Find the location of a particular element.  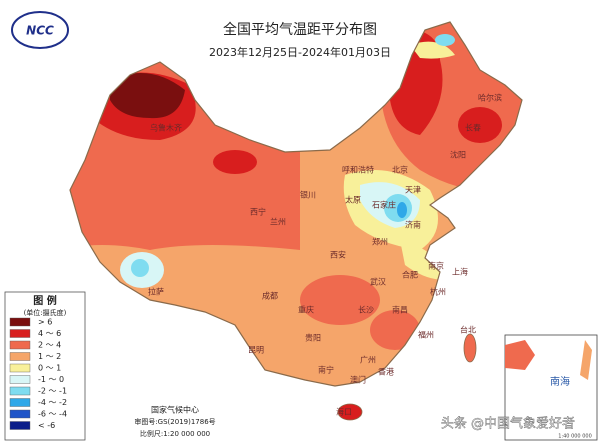

logo-text: NCC is located at coordinates (40, 31).